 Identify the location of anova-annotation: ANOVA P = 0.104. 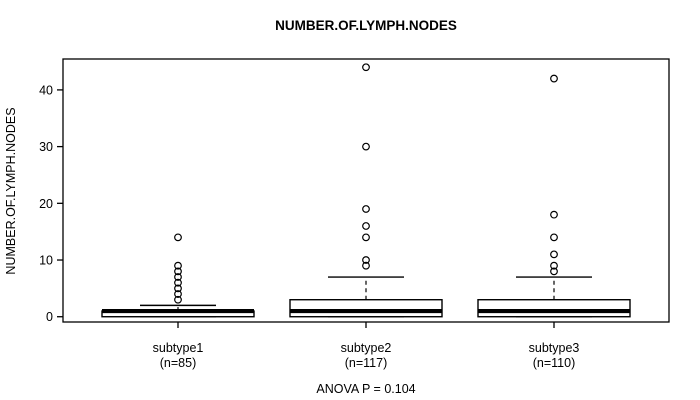
(365, 389).